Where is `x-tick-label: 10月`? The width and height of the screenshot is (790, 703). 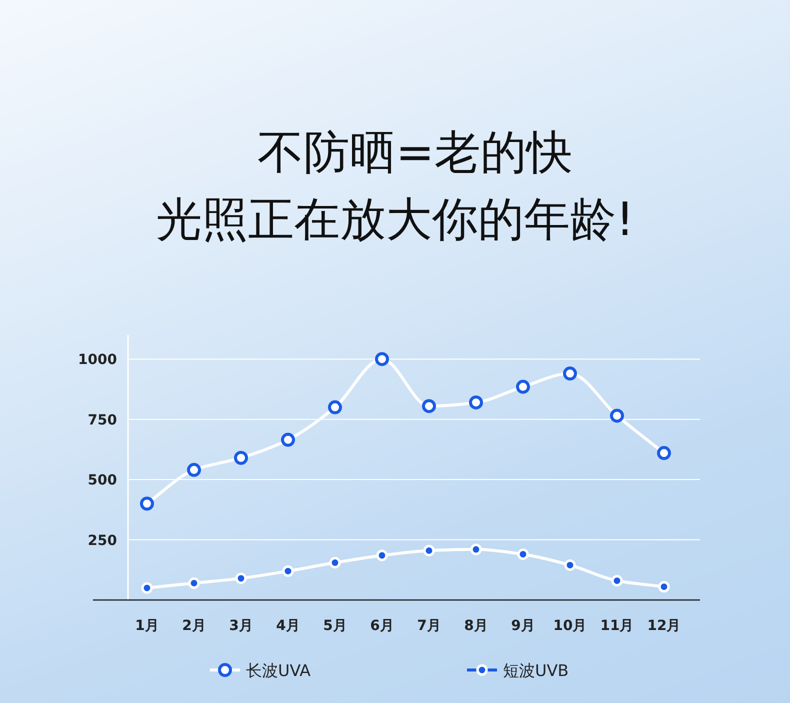 x-tick-label: 10月 is located at coordinates (570, 626).